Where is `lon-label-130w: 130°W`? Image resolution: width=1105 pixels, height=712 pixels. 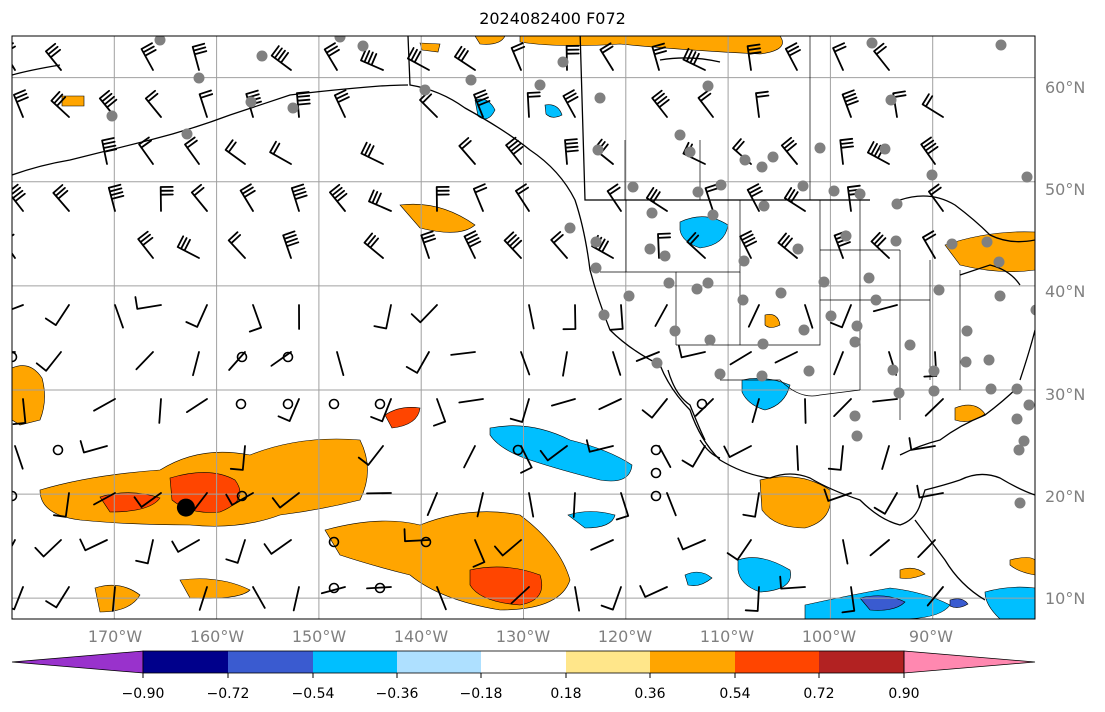
lon-label-130w: 130°W is located at coordinates (523, 636).